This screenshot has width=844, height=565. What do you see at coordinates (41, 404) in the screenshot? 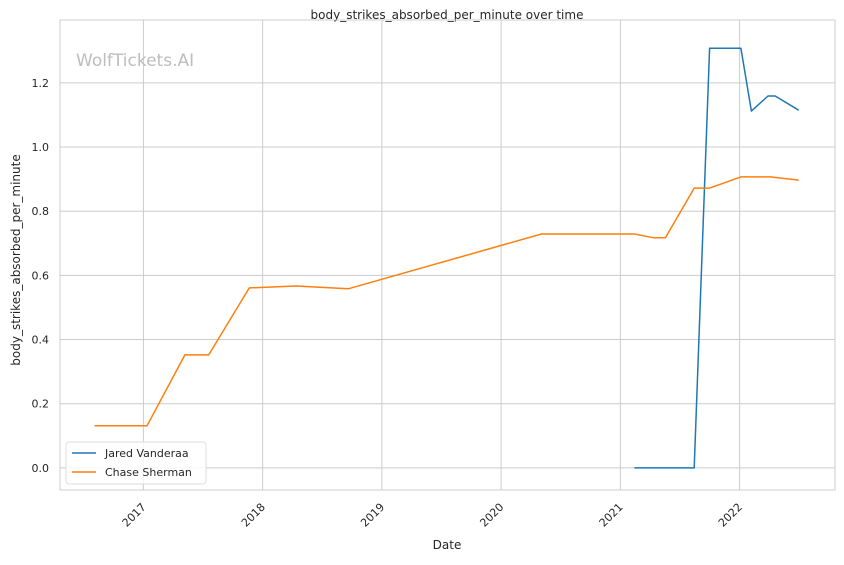
I see `y-tick-label: 0.2` at bounding box center [41, 404].